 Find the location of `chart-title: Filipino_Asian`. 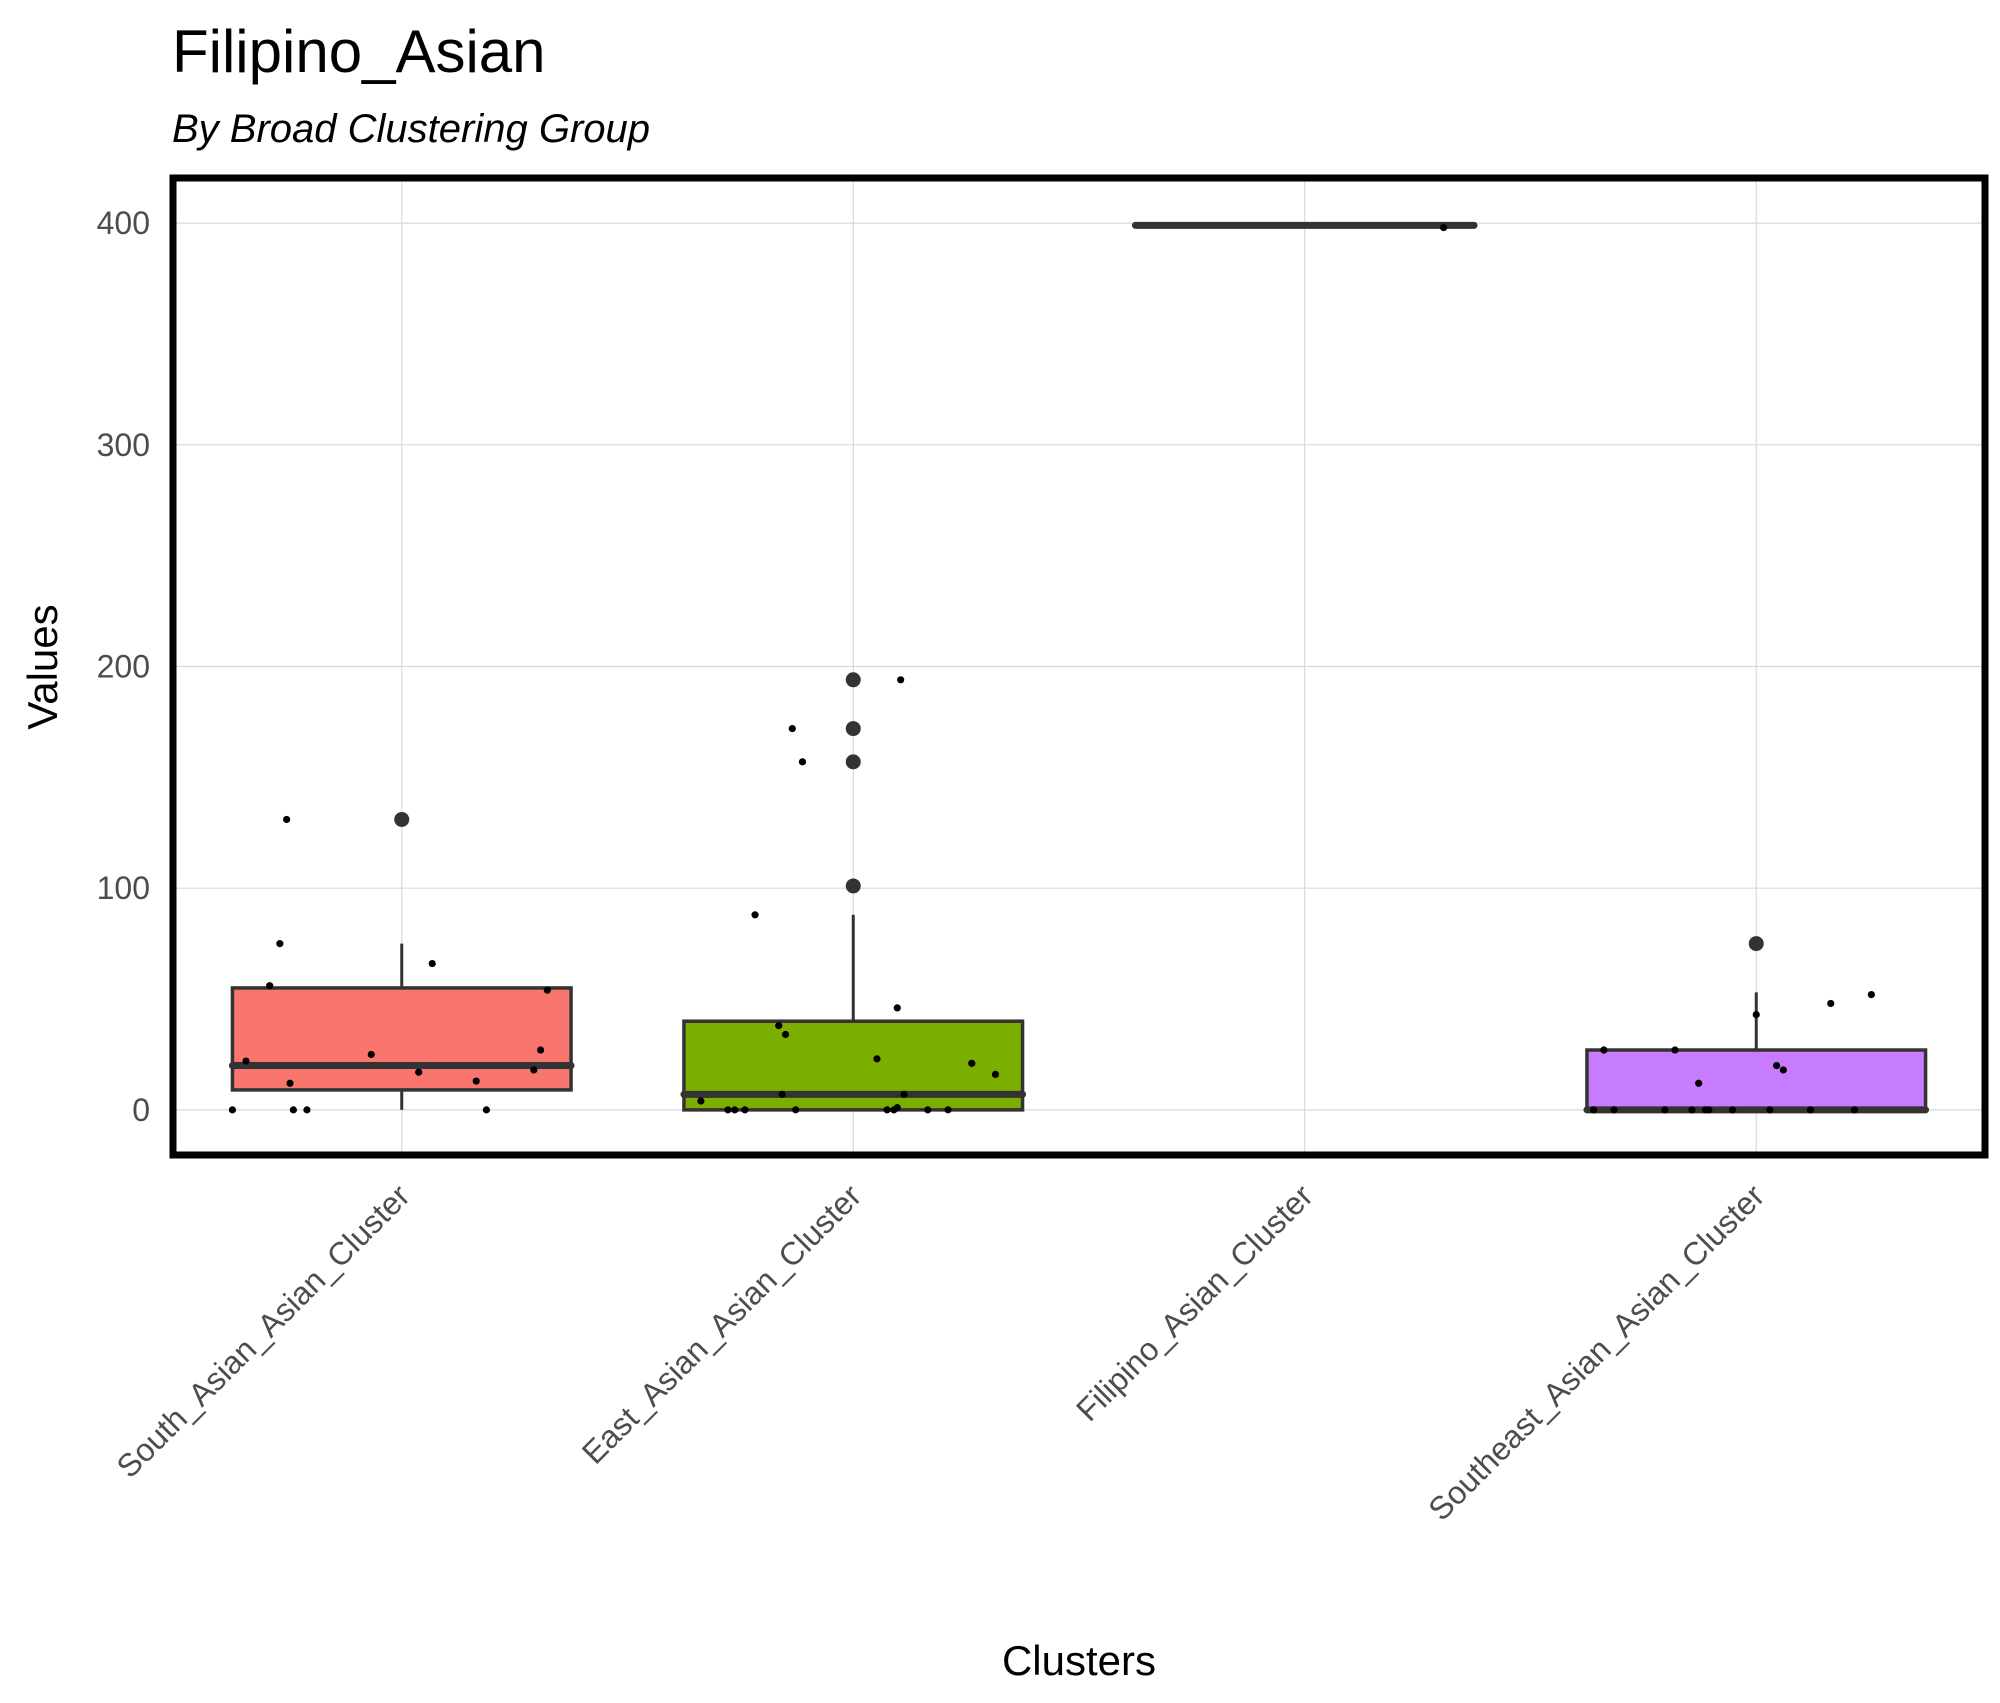

chart-title: Filipino_Asian is located at coordinates (359, 51).